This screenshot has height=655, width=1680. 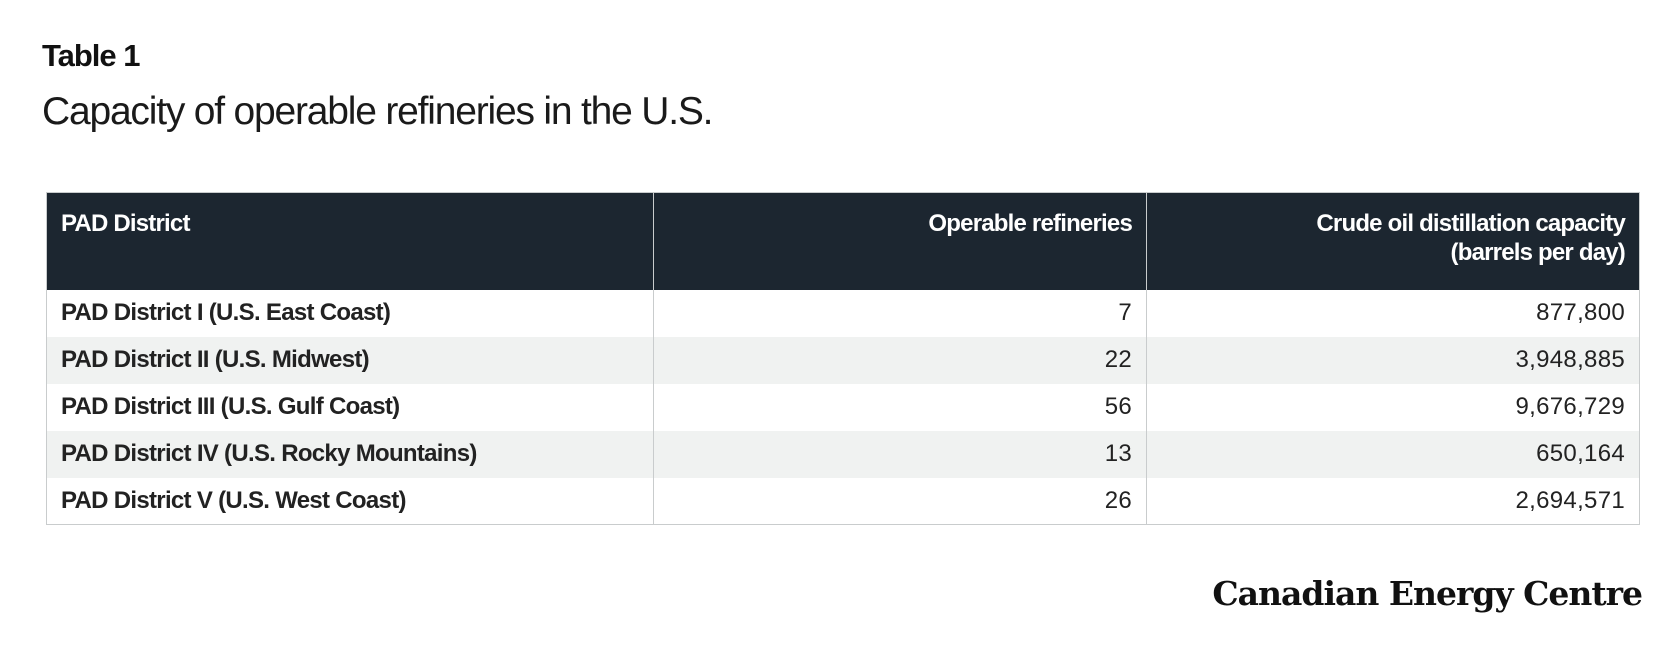 I want to click on cell-capacity: 877,800, so click(x=1393, y=313).